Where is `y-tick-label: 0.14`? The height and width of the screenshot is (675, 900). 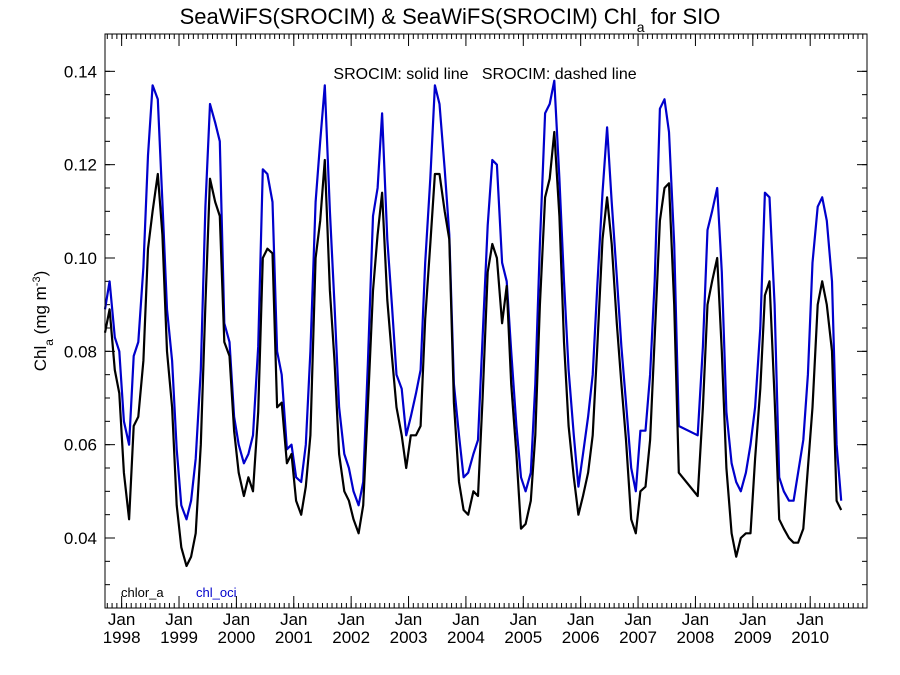
y-tick-label: 0.14 is located at coordinates (80, 71).